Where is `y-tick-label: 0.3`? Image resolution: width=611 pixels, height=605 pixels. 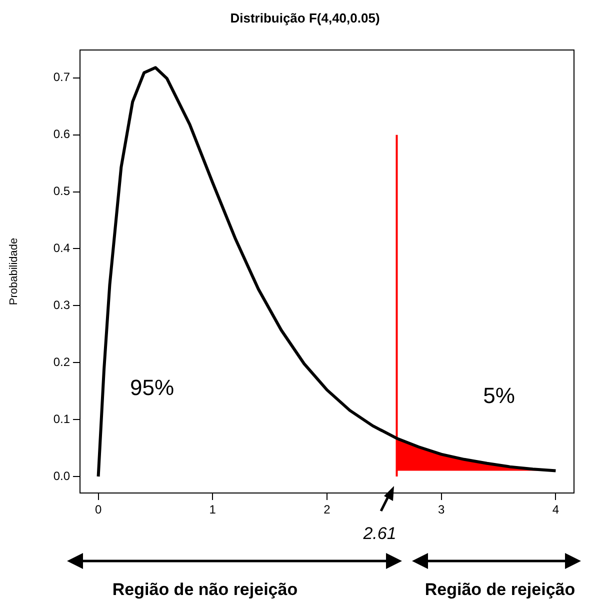 y-tick-label: 0.3 is located at coordinates (61, 305).